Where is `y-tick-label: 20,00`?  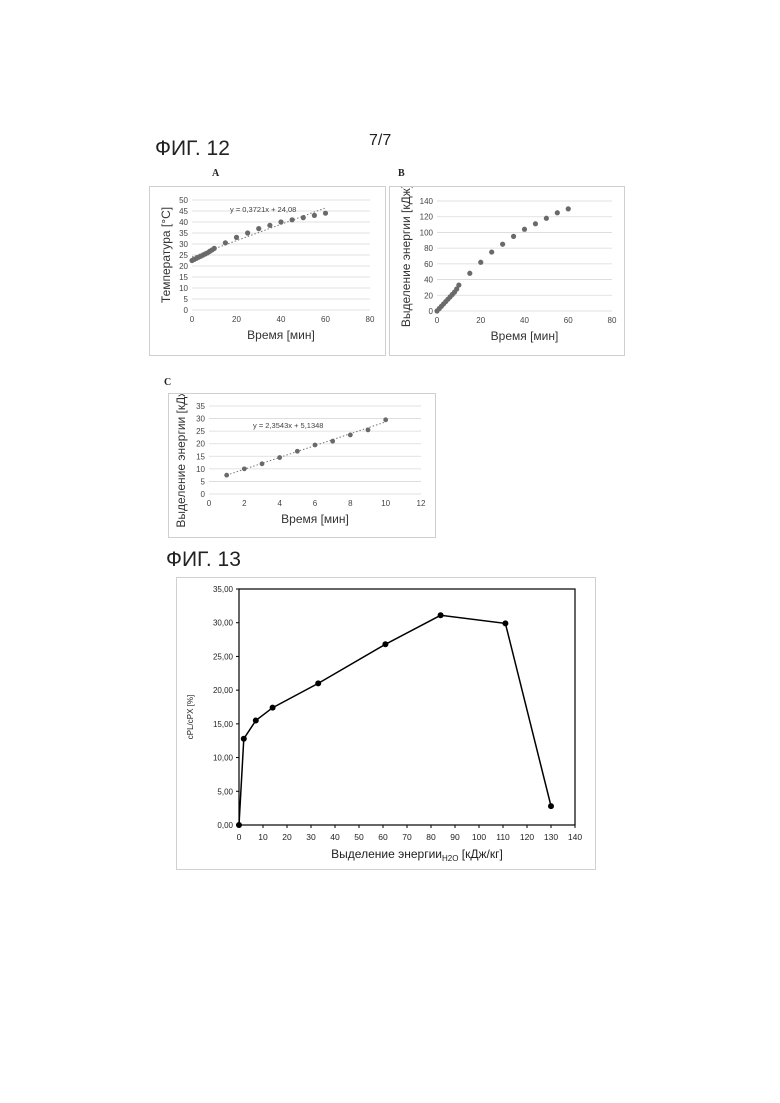 y-tick-label: 20,00 is located at coordinates (223, 690).